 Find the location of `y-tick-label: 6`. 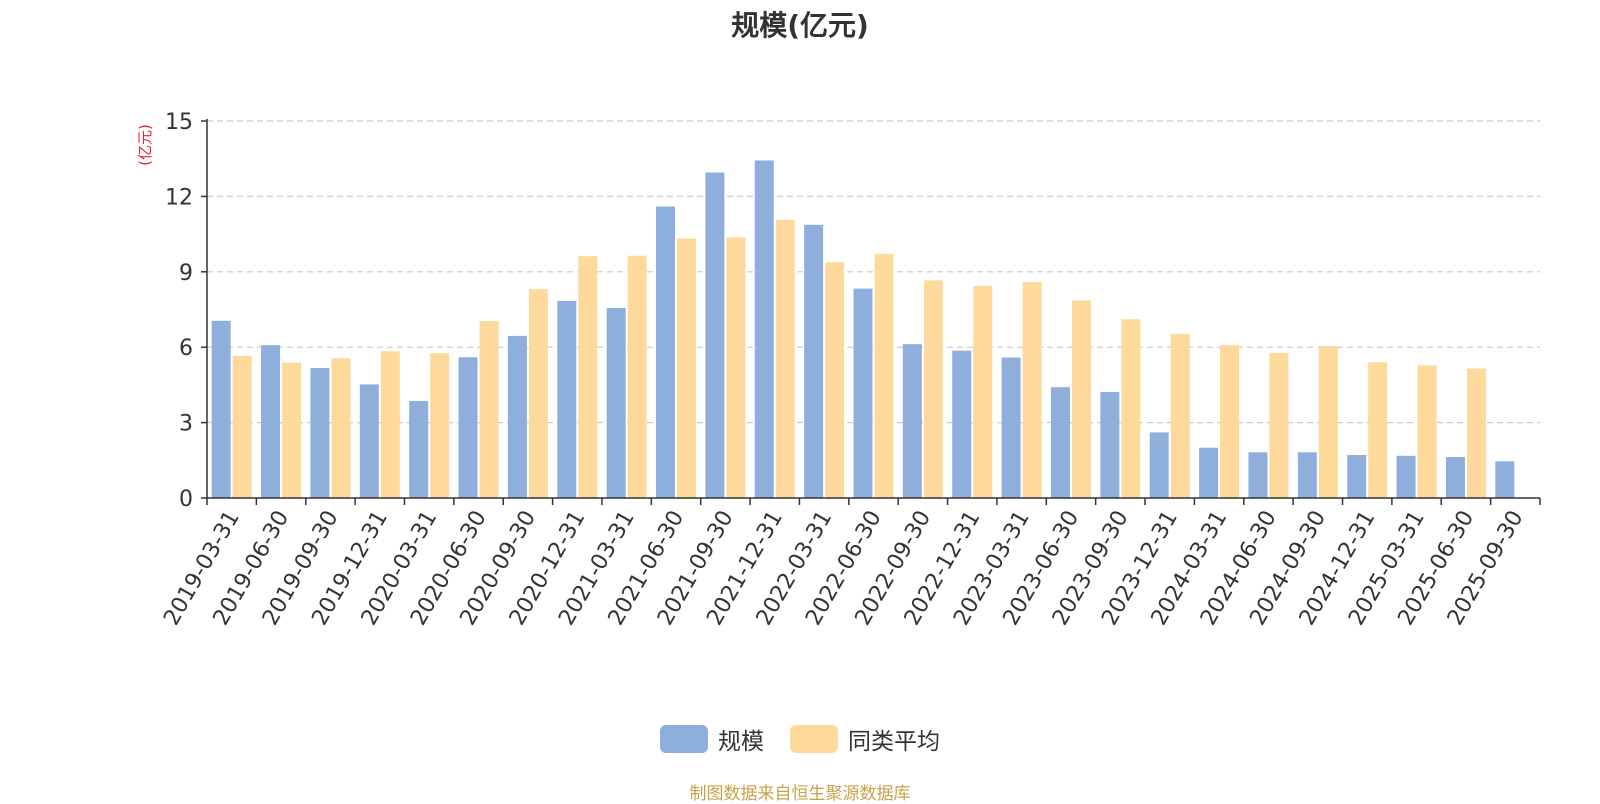

y-tick-label: 6 is located at coordinates (186, 348).